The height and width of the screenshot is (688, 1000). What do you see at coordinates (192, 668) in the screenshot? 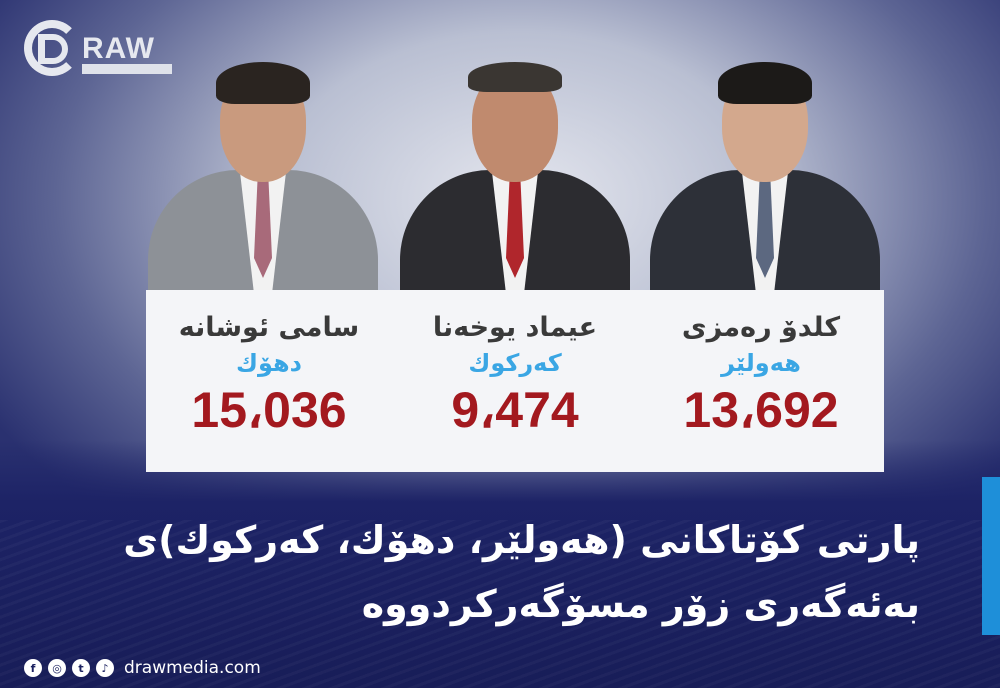
I see `website-link: drawmedia.com` at bounding box center [192, 668].